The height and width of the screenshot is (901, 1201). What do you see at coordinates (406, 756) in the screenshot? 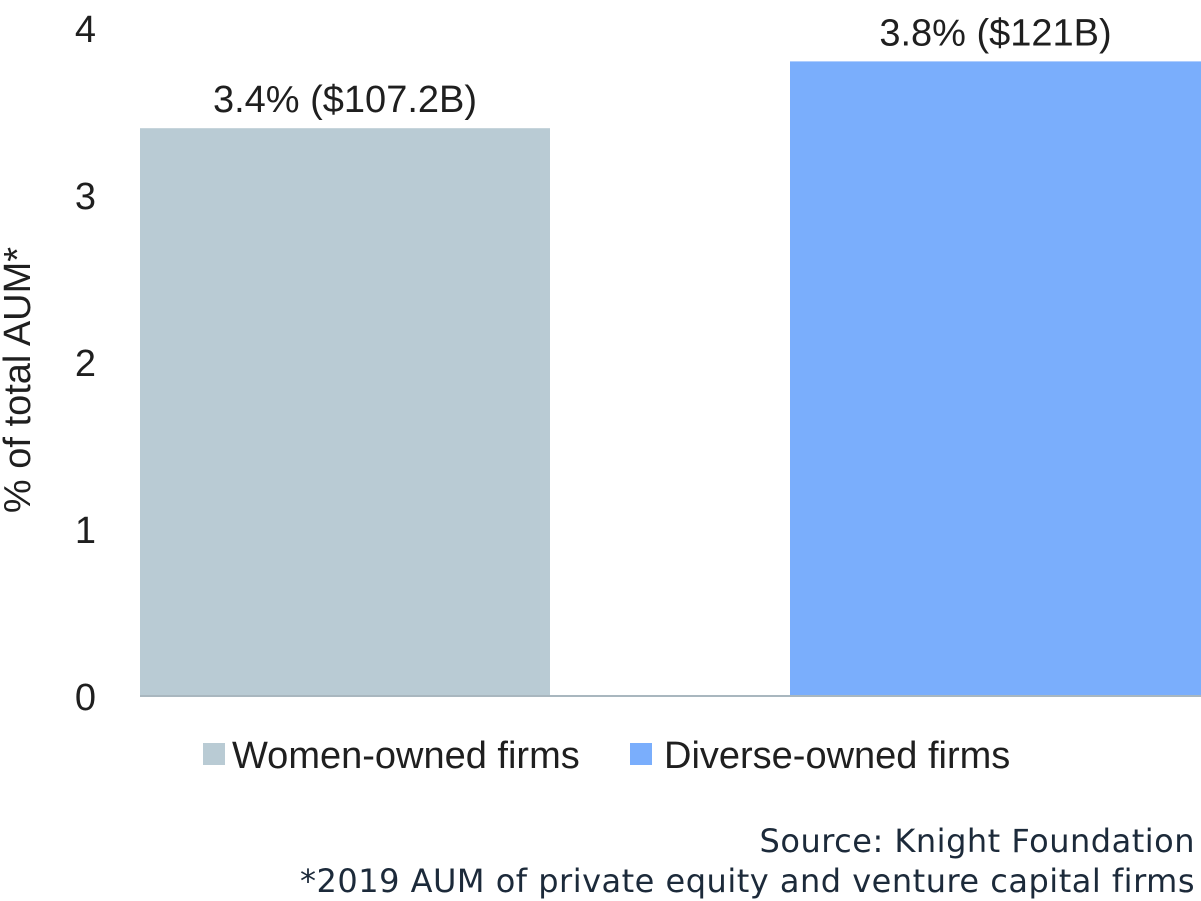
I see `legend-label: Women-owned firms` at bounding box center [406, 756].